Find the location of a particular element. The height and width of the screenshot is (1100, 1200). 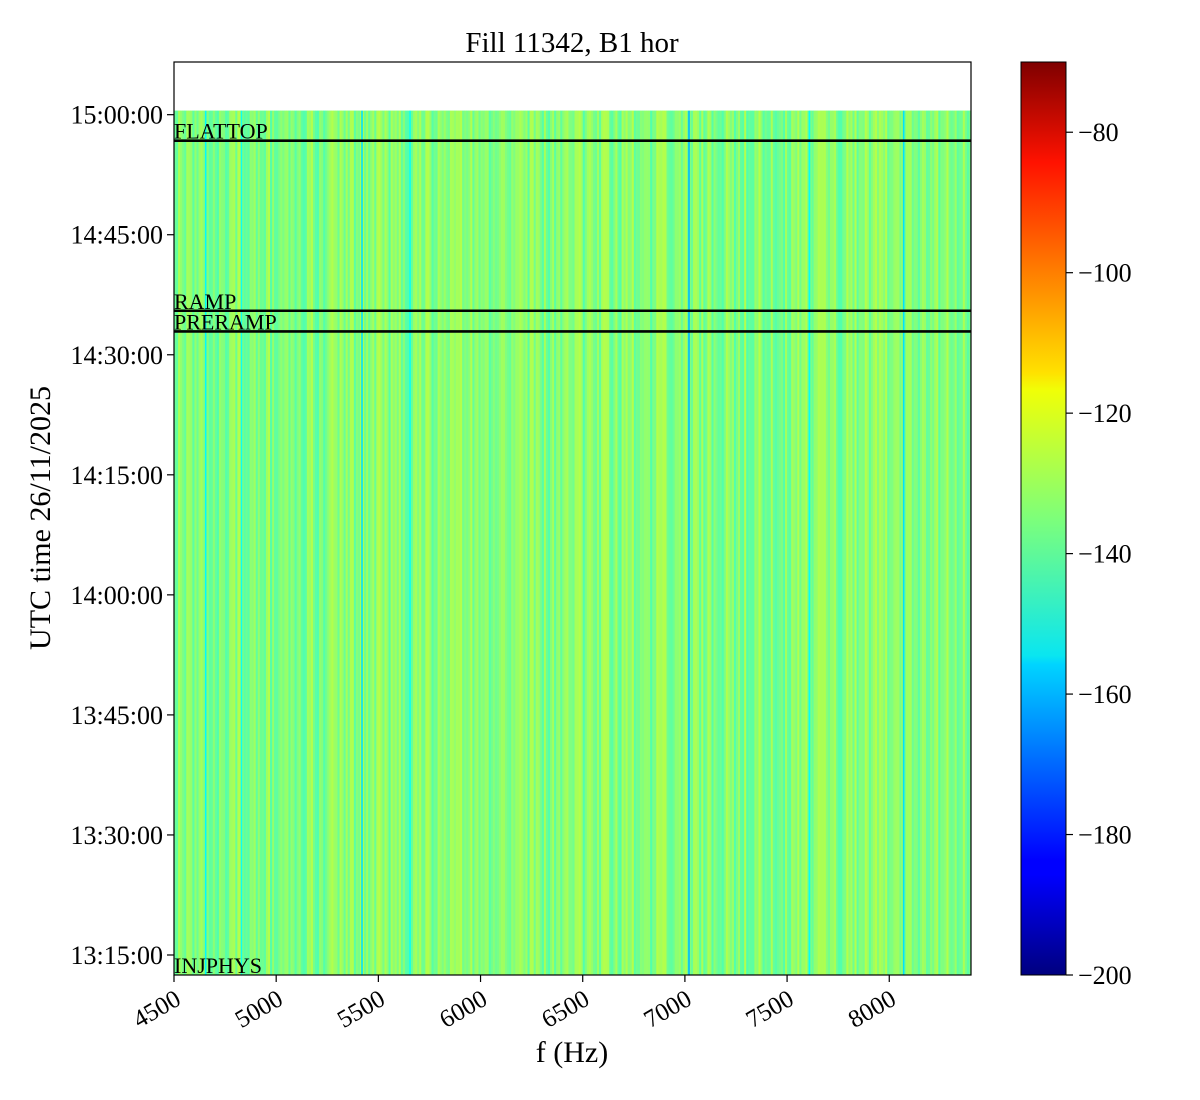

y-tick-label: 14:30:00 is located at coordinates (117, 355).